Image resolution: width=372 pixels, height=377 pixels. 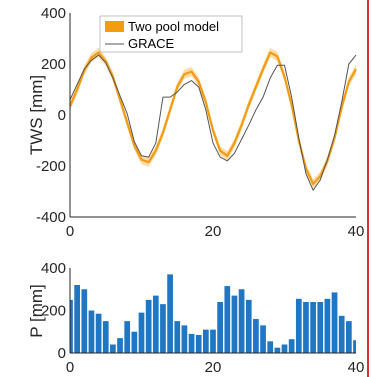 What do you see at coordinates (51, 115) in the screenshot?
I see `tws-y-tick-labels: -400 -200 0 200 400` at bounding box center [51, 115].